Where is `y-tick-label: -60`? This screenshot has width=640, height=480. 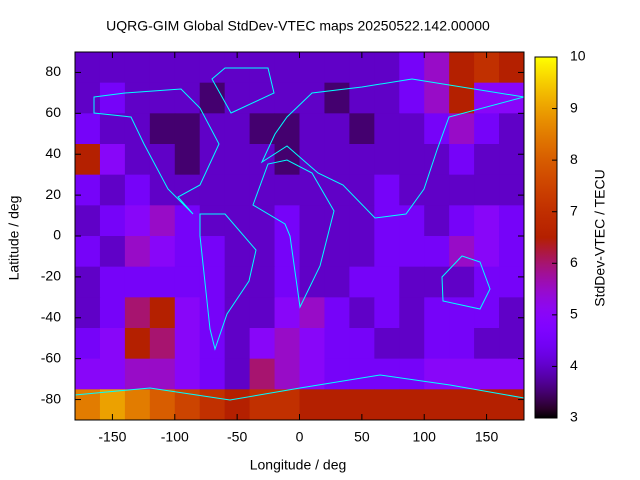
y-tick-label: -60 is located at coordinates (51, 357).